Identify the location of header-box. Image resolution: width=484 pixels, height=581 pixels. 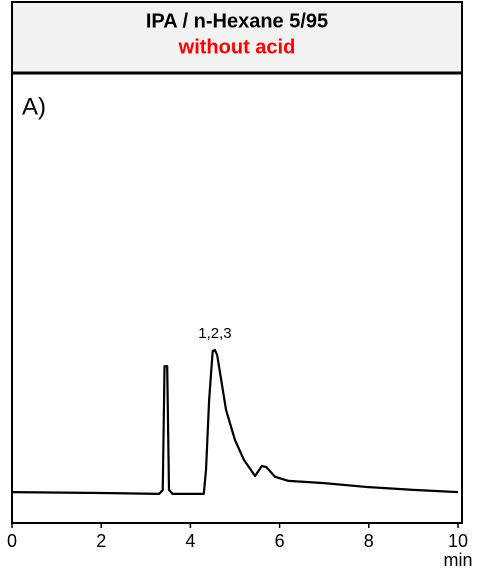
(237, 37).